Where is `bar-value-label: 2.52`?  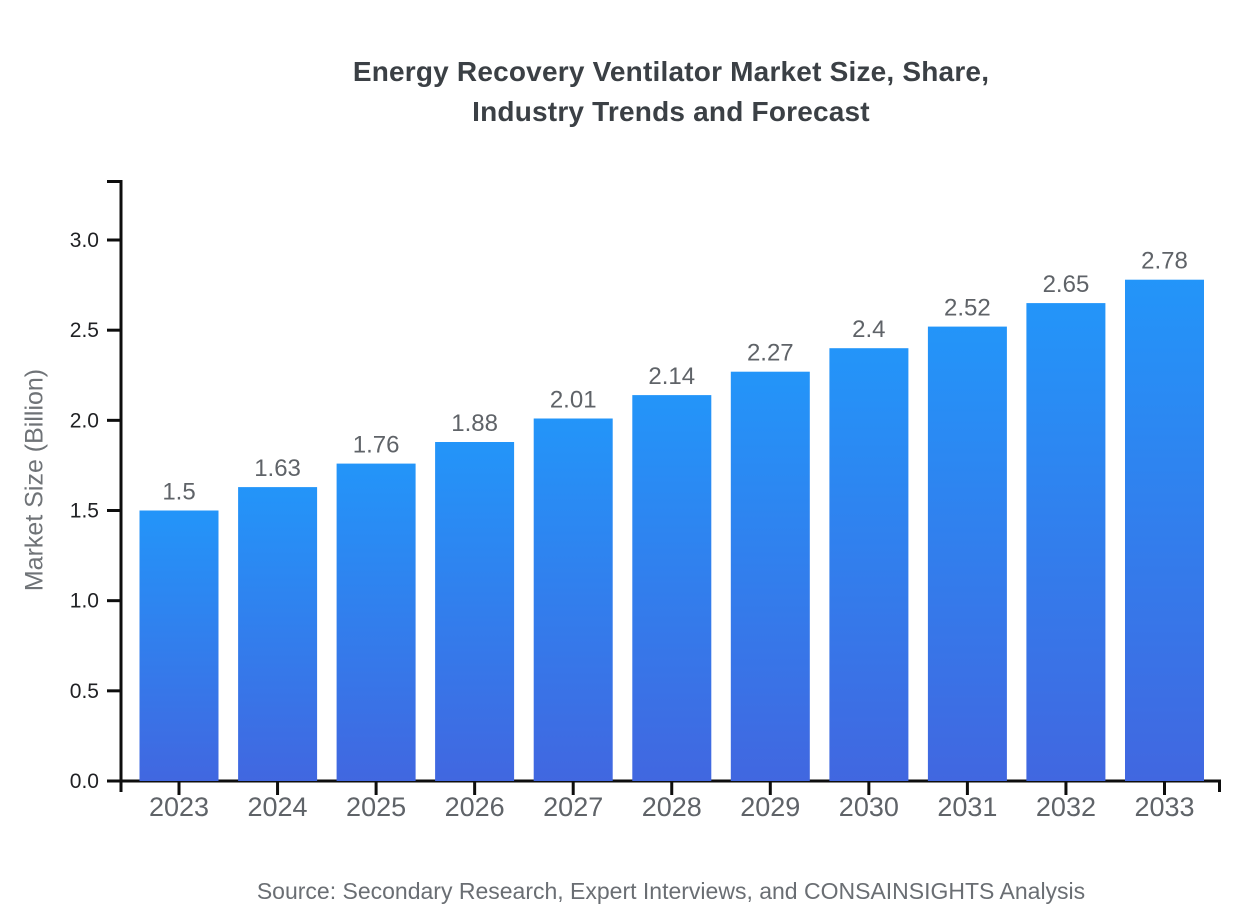 bar-value-label: 2.52 is located at coordinates (967, 308).